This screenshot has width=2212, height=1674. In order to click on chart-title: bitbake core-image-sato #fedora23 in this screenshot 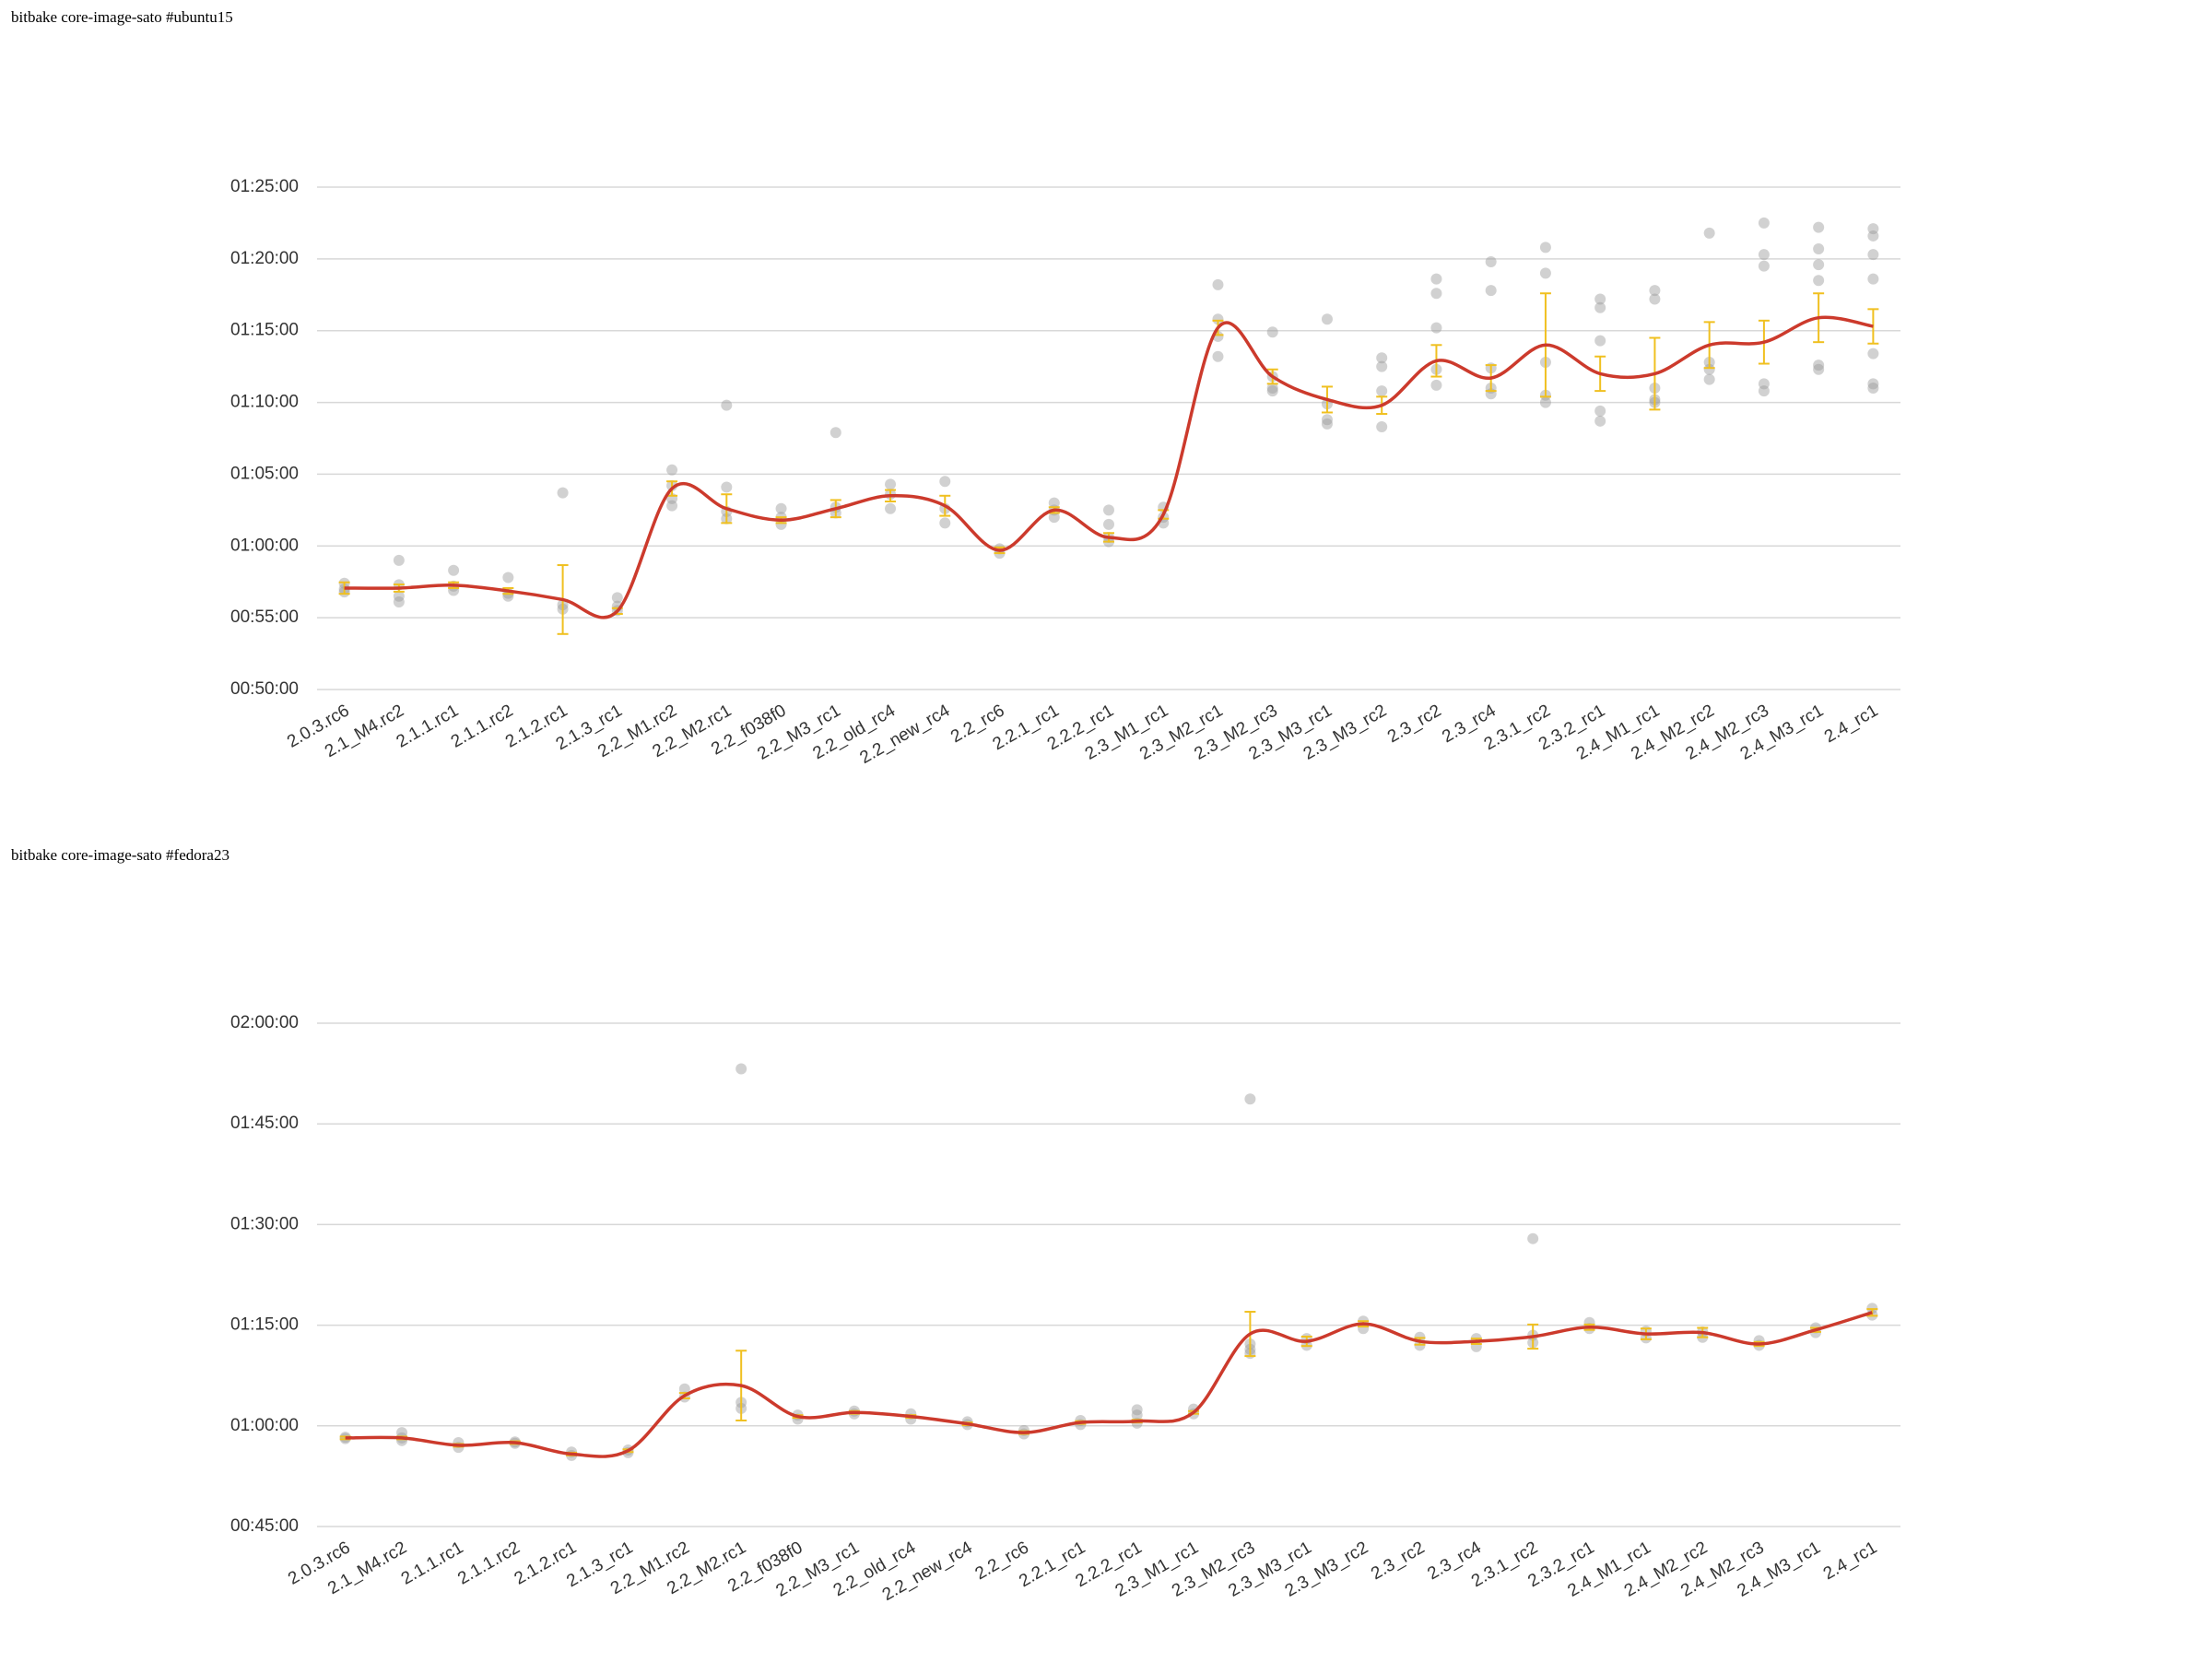, I will do `click(120, 855)`.